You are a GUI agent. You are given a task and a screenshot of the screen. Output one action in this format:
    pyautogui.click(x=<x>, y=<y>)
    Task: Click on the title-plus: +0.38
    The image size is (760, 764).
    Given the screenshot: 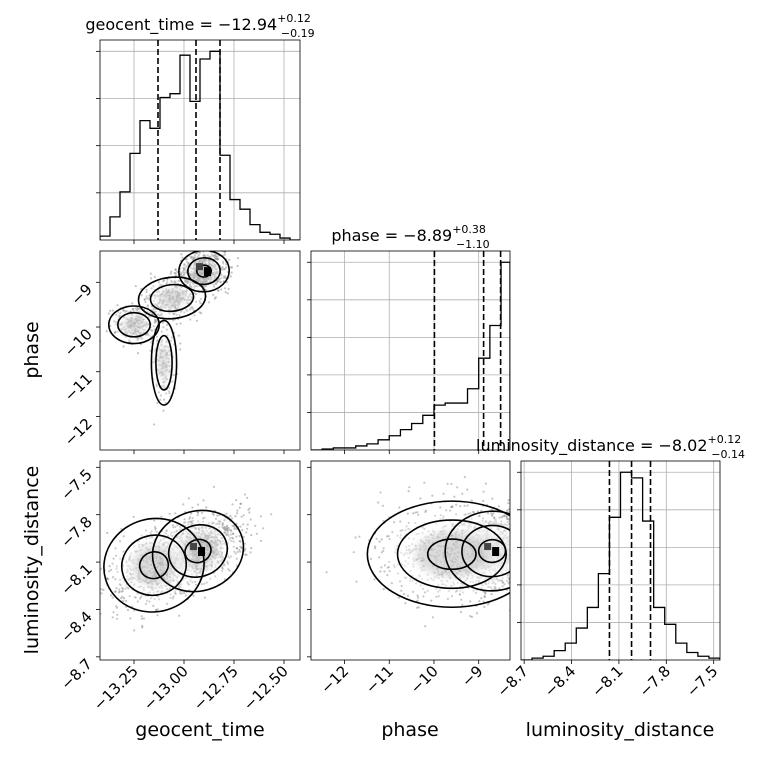 What is the action you would take?
    pyautogui.click(x=469, y=229)
    